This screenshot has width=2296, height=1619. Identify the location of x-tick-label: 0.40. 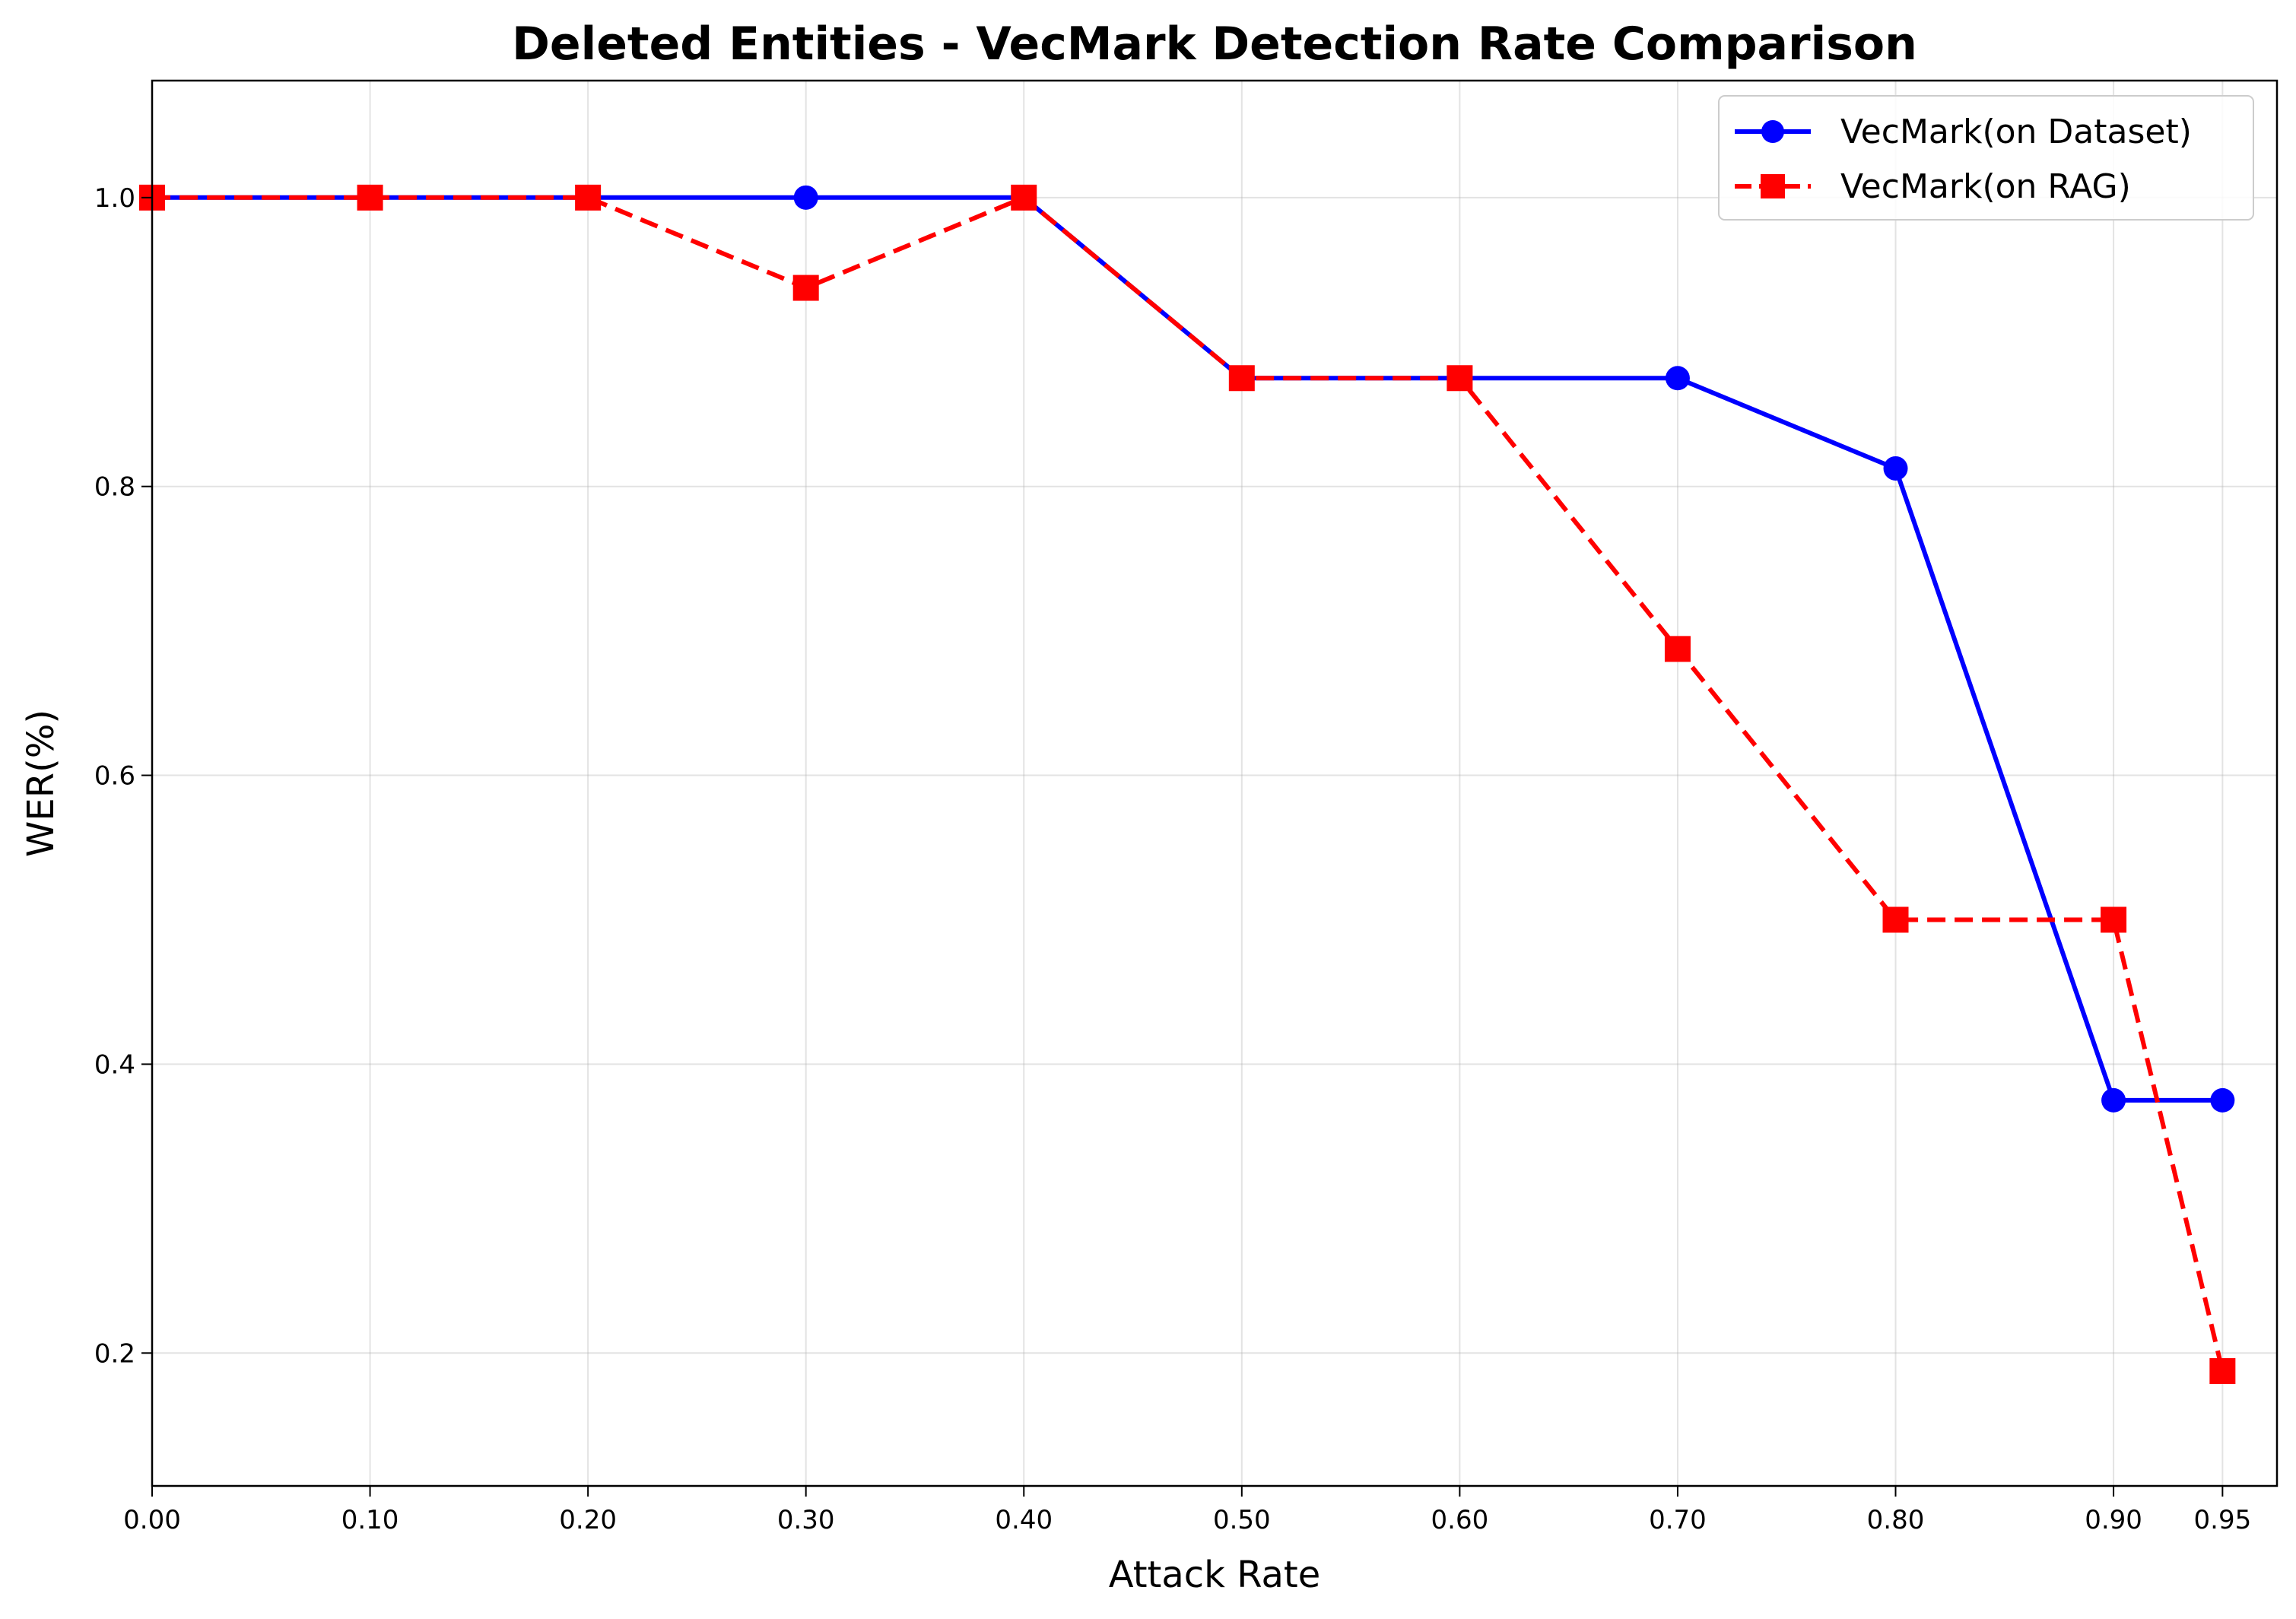
(1024, 1520).